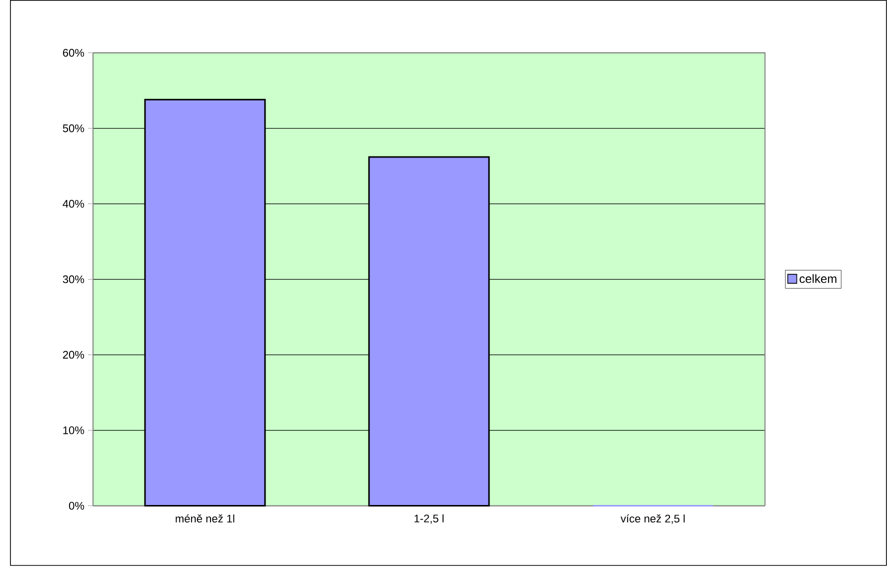  What do you see at coordinates (429, 519) in the screenshot?
I see `x-tick-label: 1-2,5 l` at bounding box center [429, 519].